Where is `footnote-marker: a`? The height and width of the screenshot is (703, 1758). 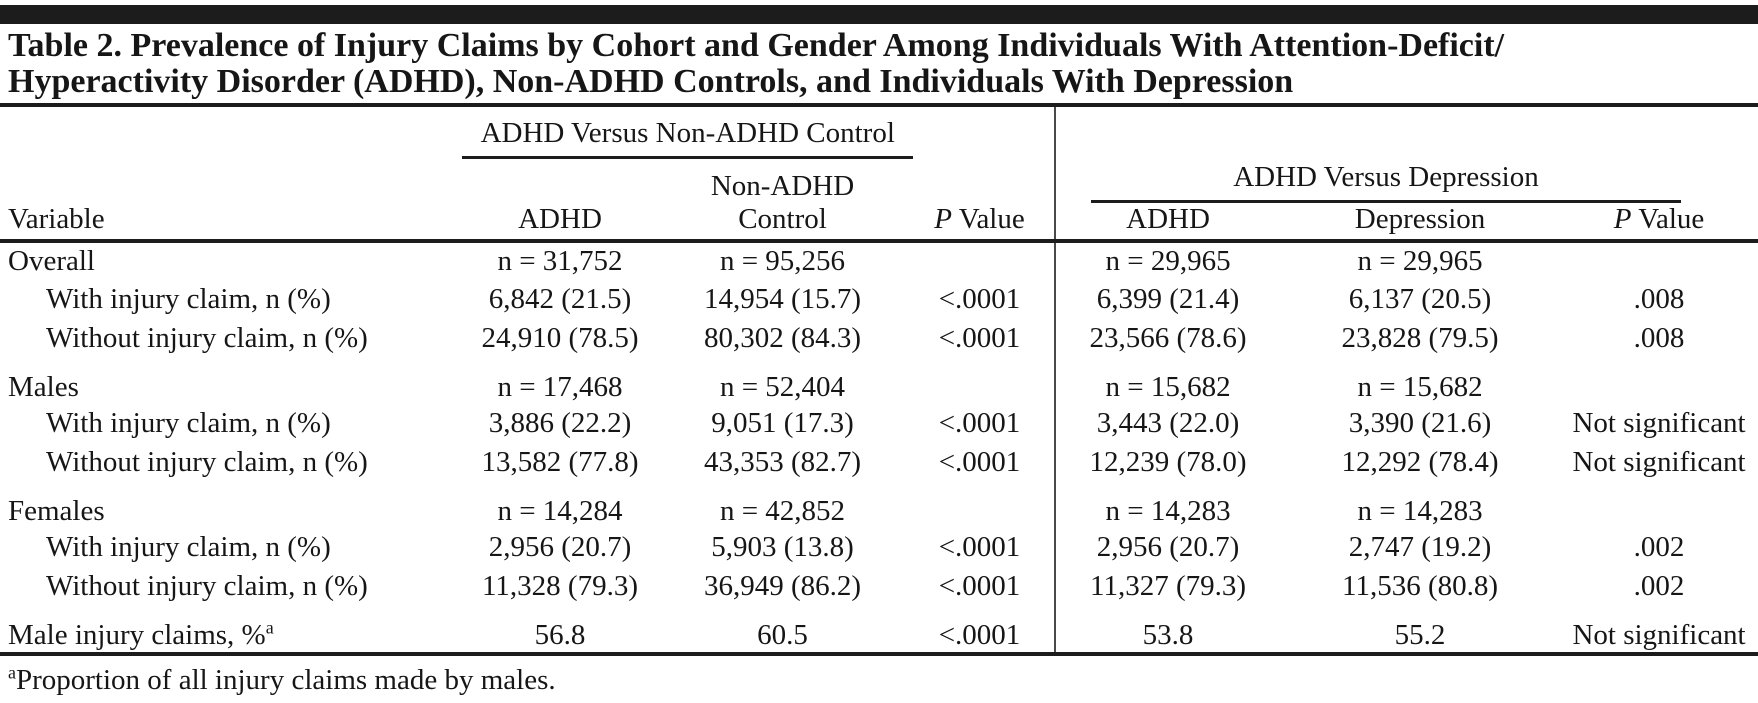 footnote-marker: a is located at coordinates (269, 627).